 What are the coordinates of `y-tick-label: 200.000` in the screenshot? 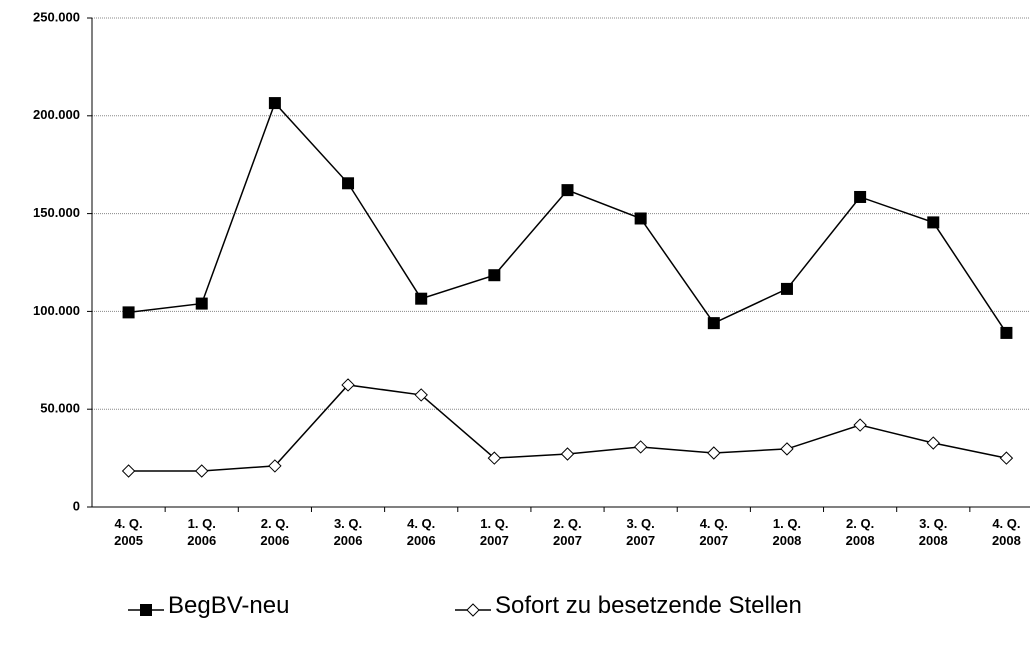 It's located at (56, 114).